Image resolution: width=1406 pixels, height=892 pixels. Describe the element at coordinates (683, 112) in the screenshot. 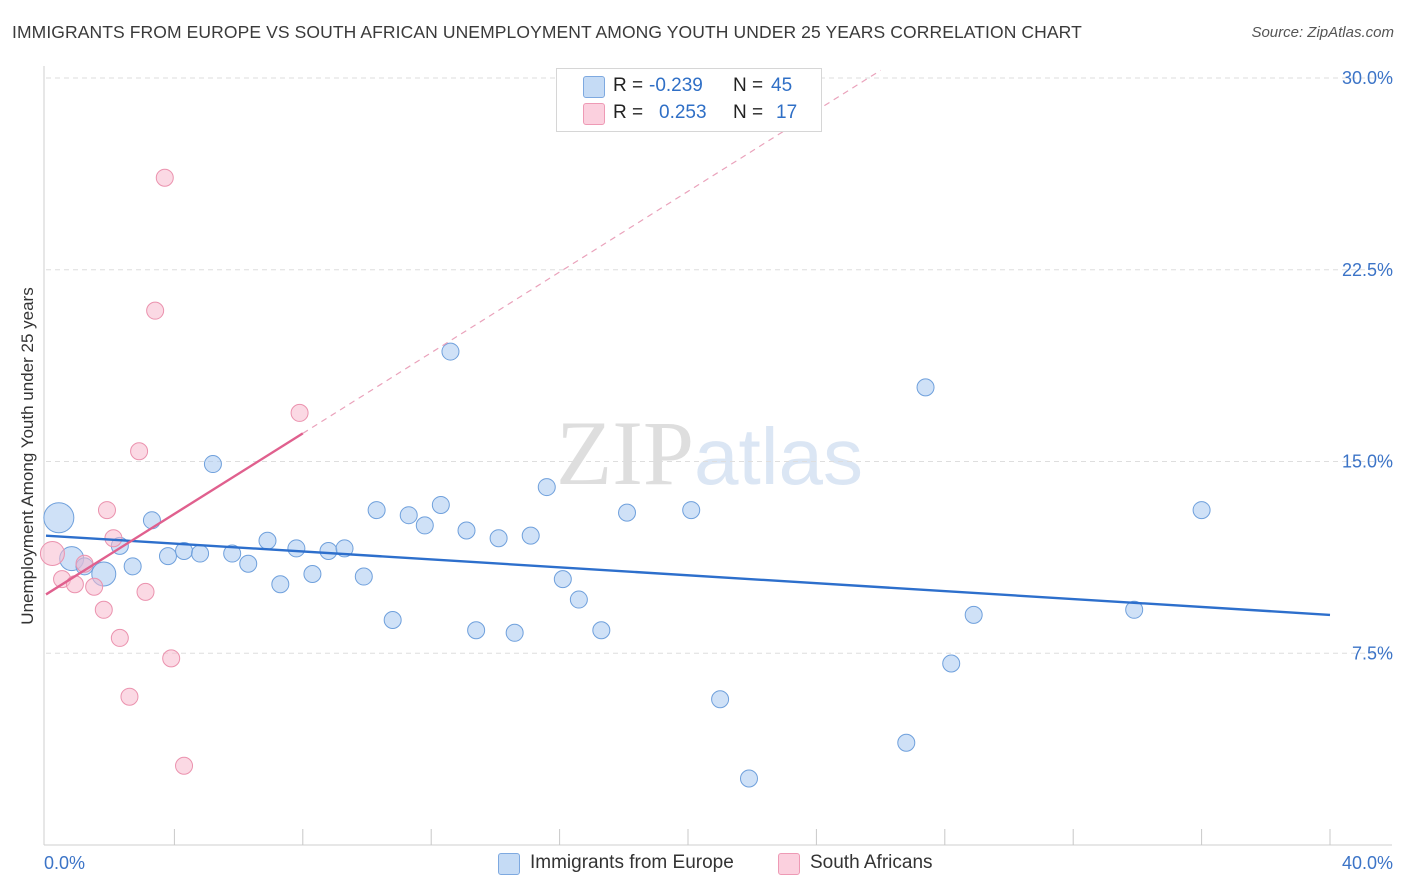

I see `legend-r-value: 0.253` at that location.